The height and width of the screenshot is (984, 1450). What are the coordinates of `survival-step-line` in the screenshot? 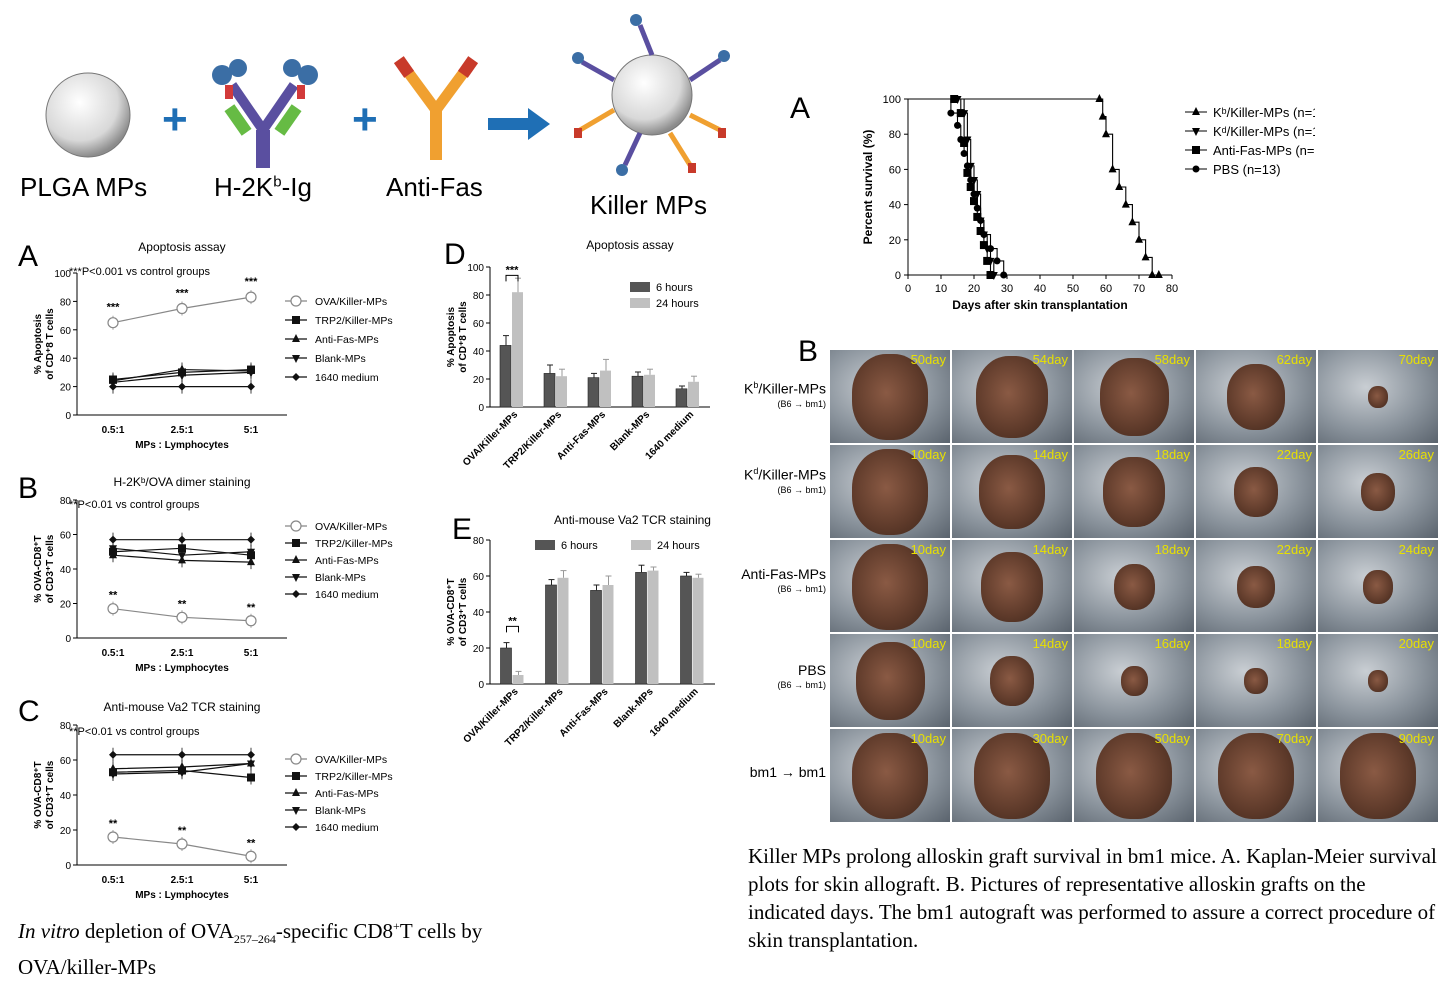 It's located at (950, 186).